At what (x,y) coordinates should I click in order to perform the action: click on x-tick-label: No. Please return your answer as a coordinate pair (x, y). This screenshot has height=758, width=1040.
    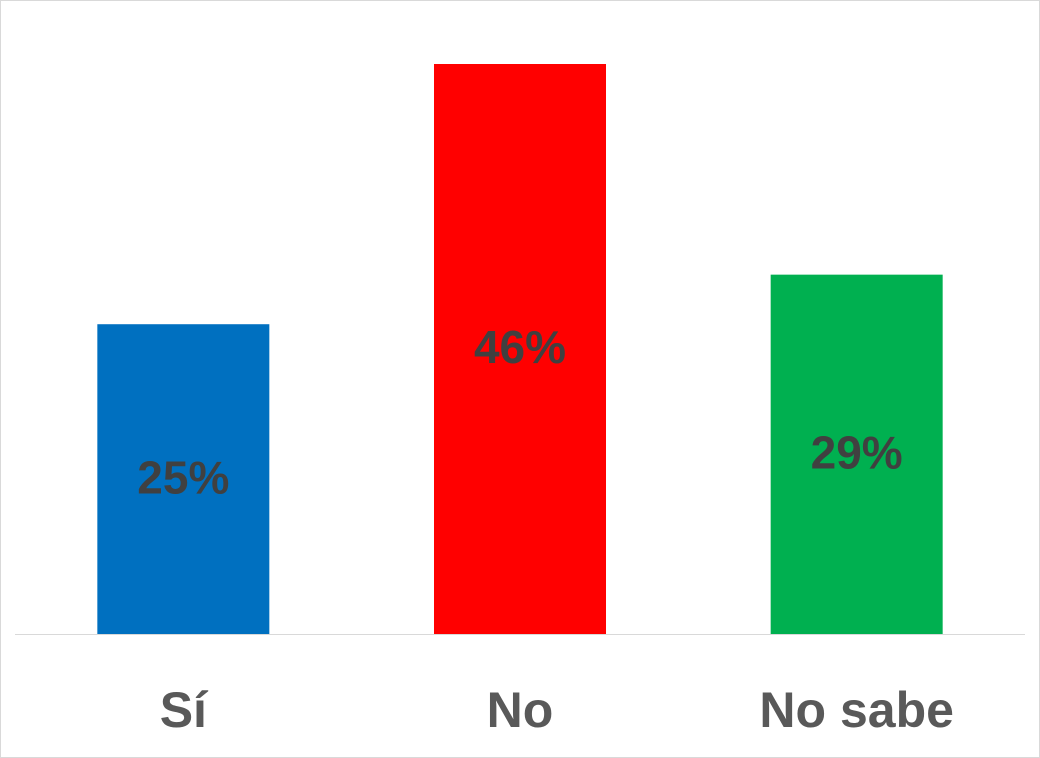
    Looking at the image, I should click on (520, 710).